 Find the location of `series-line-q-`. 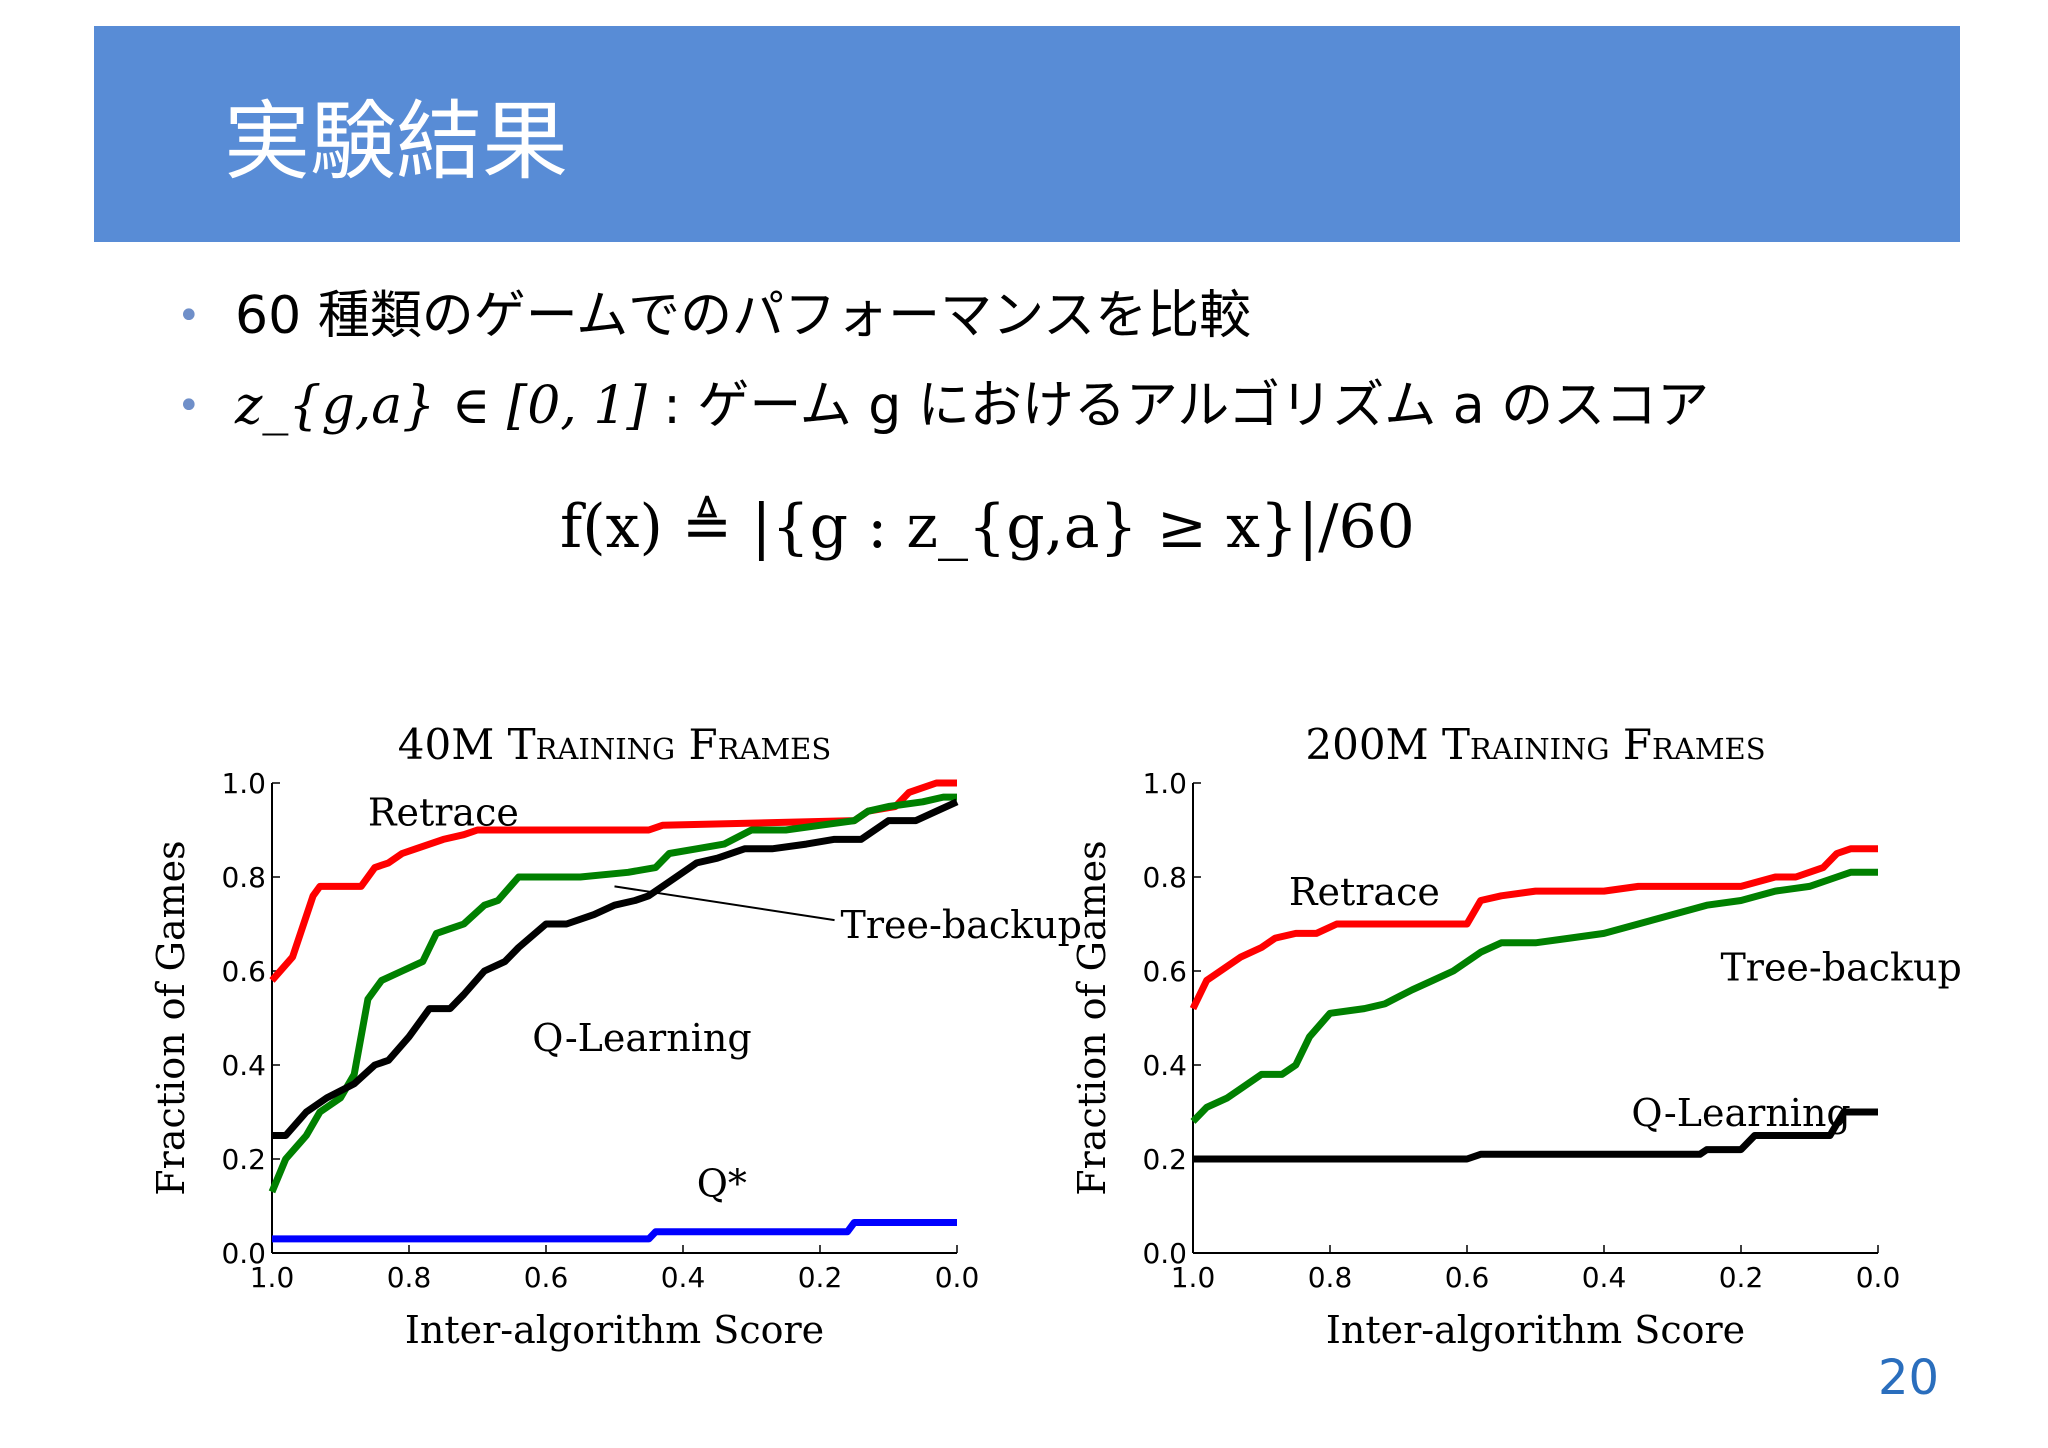

series-line-q- is located at coordinates (614, 1231).